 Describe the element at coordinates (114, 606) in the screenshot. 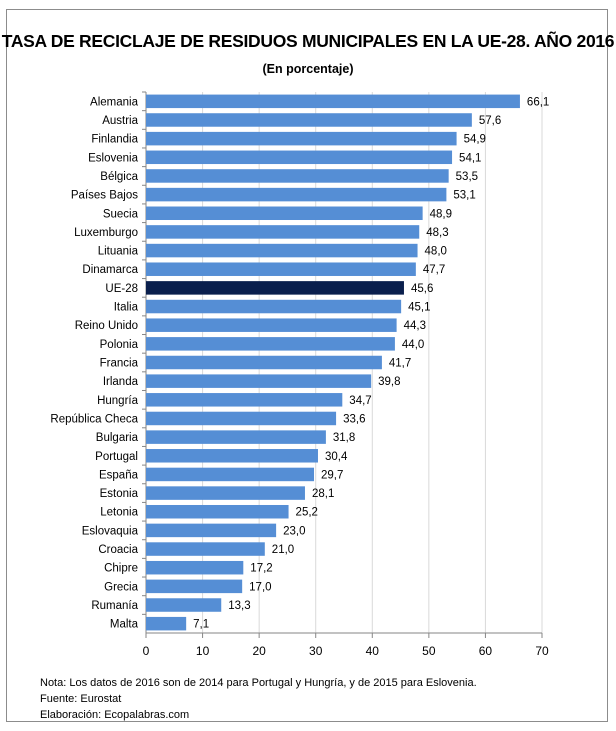

I see `category-label: Rumanía` at that location.